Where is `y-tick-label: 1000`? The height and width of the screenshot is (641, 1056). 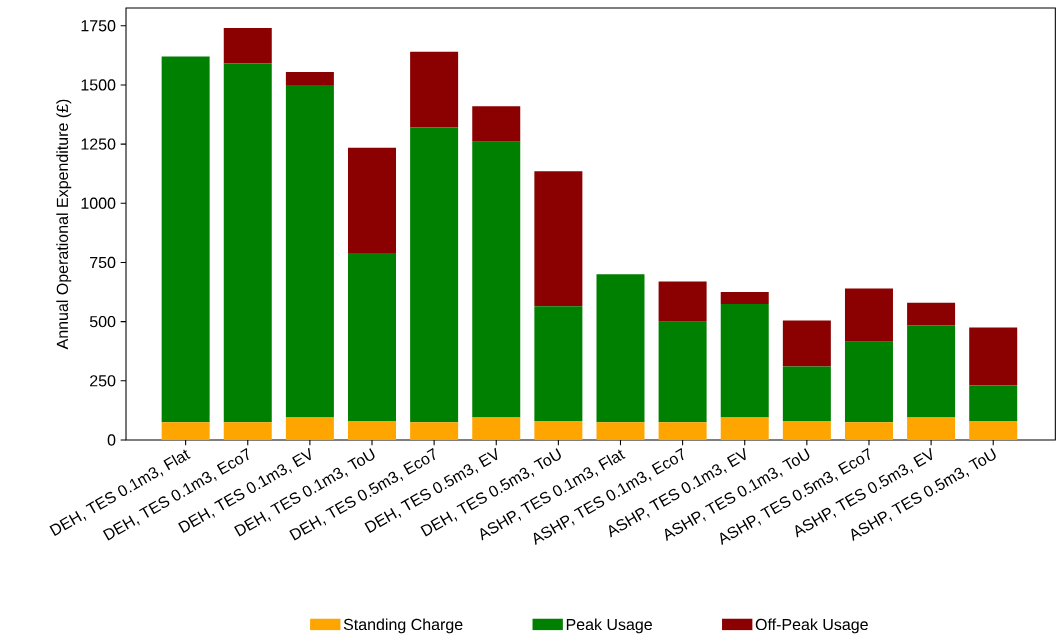
y-tick-label: 1000 is located at coordinates (98, 203).